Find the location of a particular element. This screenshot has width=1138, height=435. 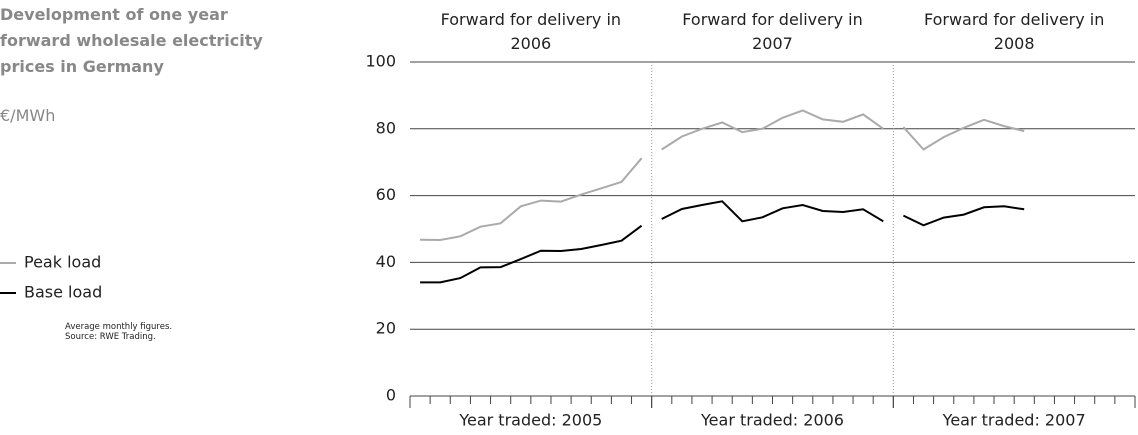

panel-header: Forward for delivery in 2008 is located at coordinates (1014, 31).